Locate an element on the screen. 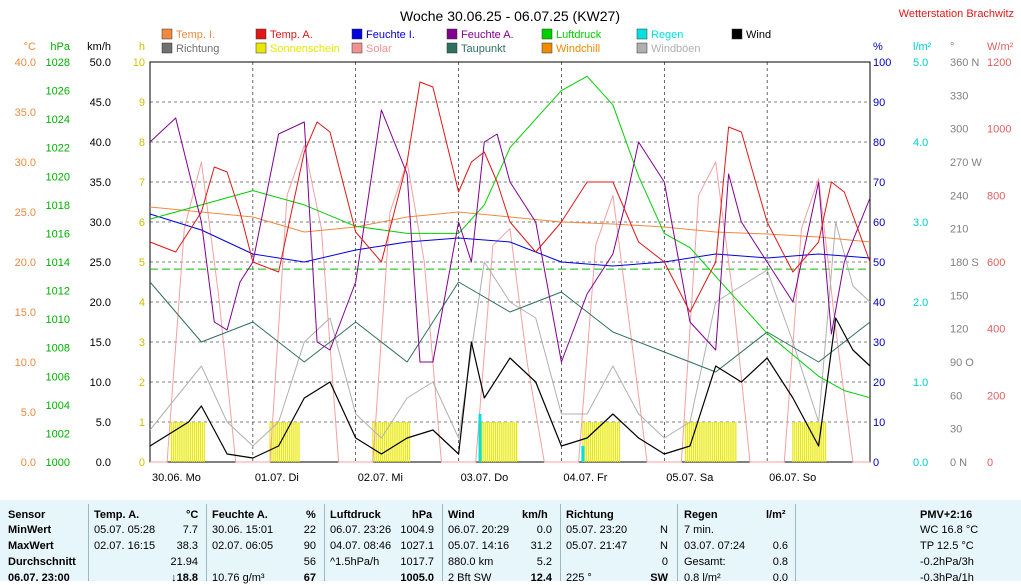 This screenshot has height=585, width=1021. sun-tick-label: 0 is located at coordinates (142, 463).